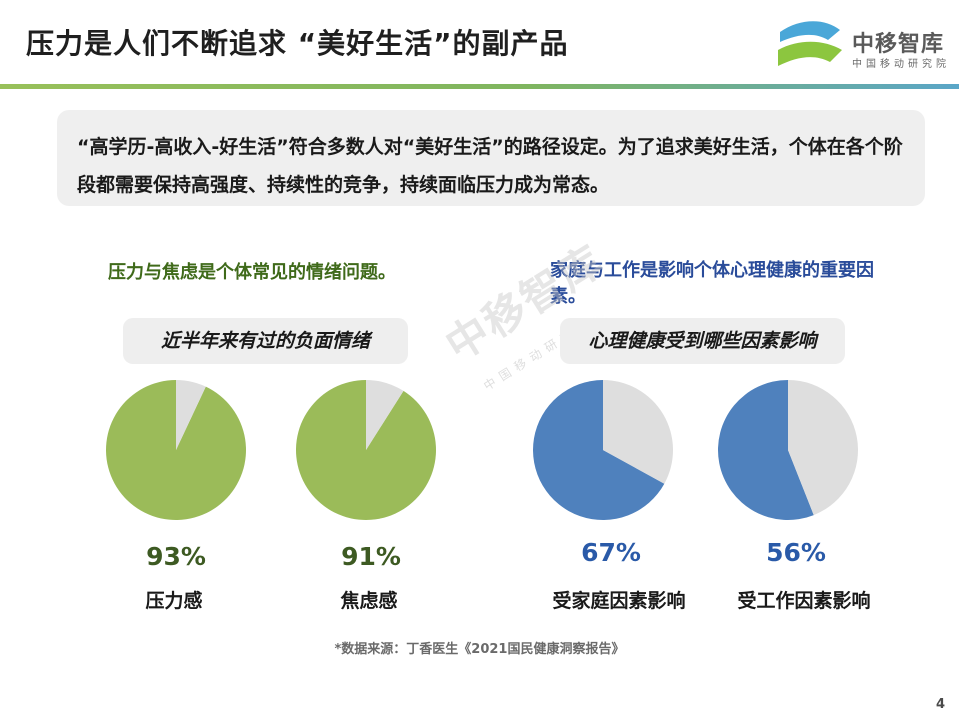  I want to click on pie-label-family: 受家庭因素影响, so click(619, 601).